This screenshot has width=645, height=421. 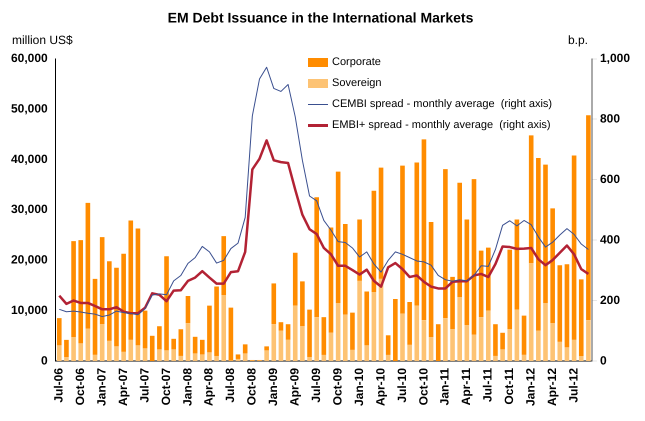 What do you see at coordinates (551, 387) in the screenshot?
I see `x-tick-label: Apr-12` at bounding box center [551, 387].